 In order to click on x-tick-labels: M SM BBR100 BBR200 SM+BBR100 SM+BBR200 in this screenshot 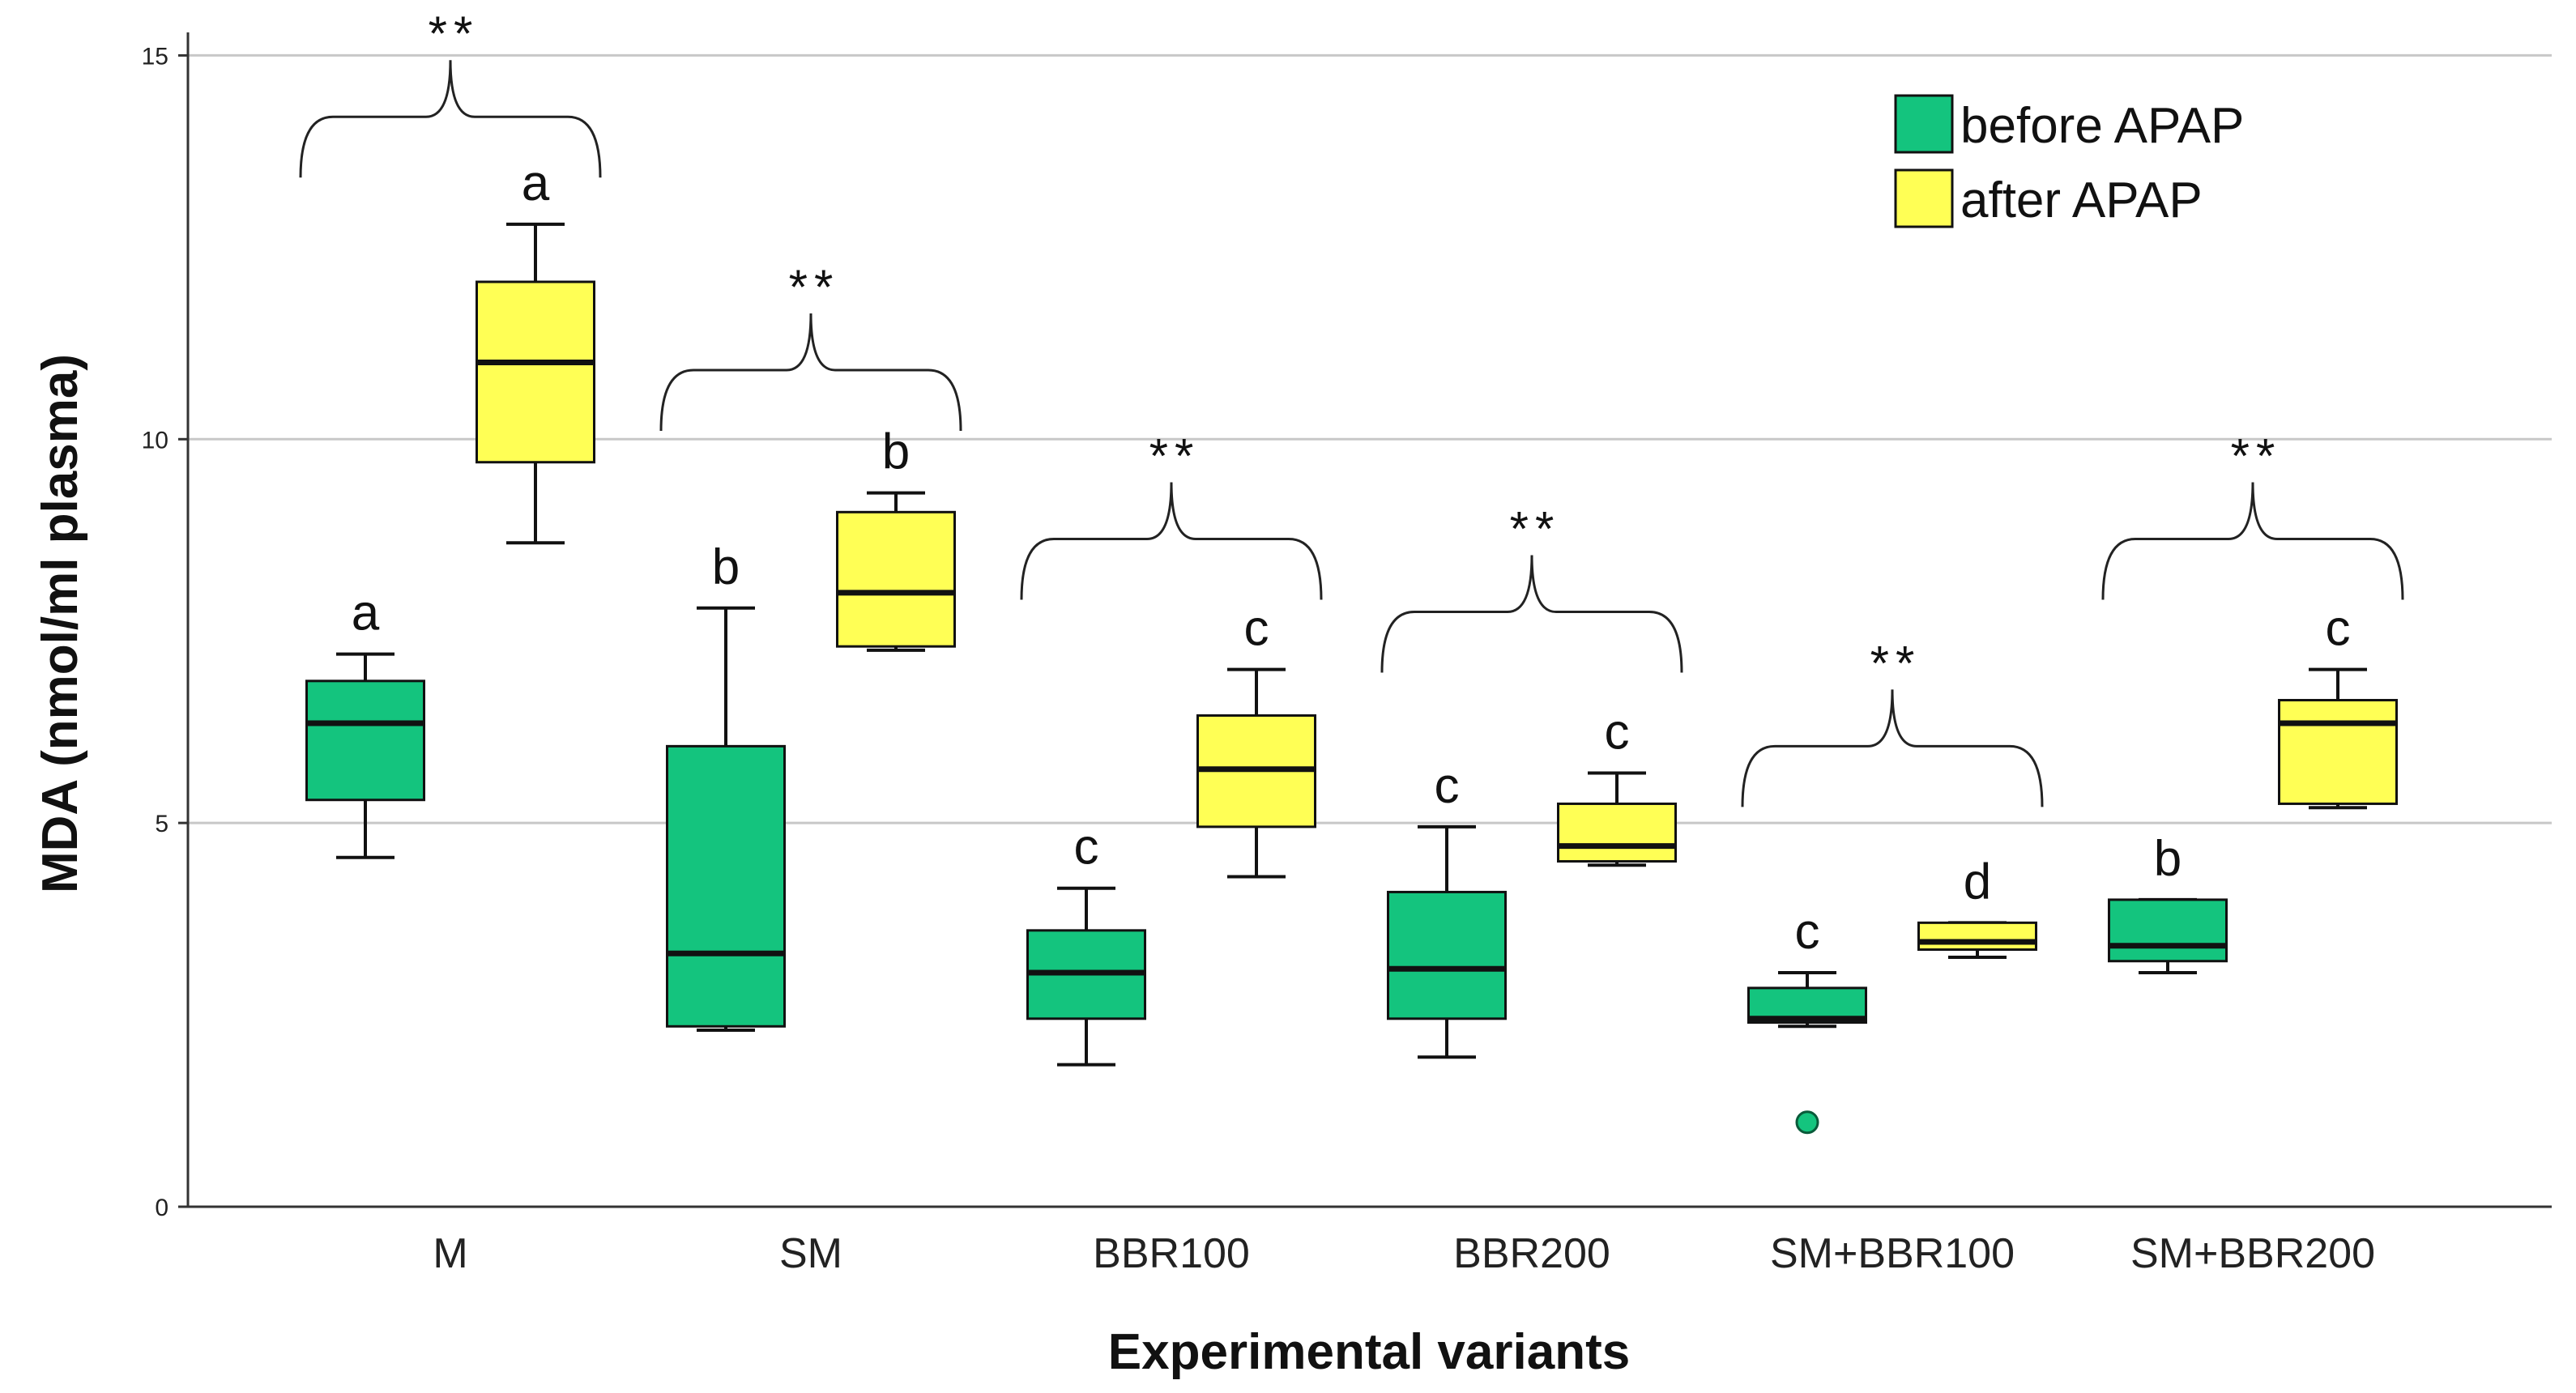, I will do `click(1404, 1253)`.